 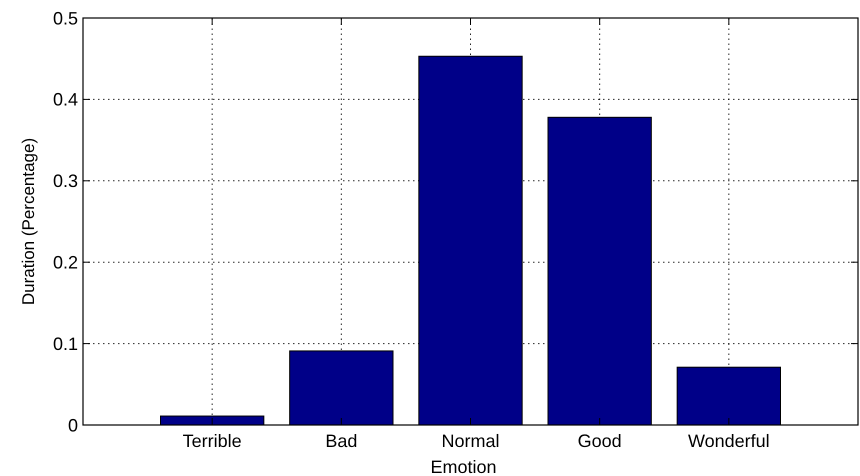 What do you see at coordinates (600, 441) in the screenshot?
I see `x-tick-label: Good` at bounding box center [600, 441].